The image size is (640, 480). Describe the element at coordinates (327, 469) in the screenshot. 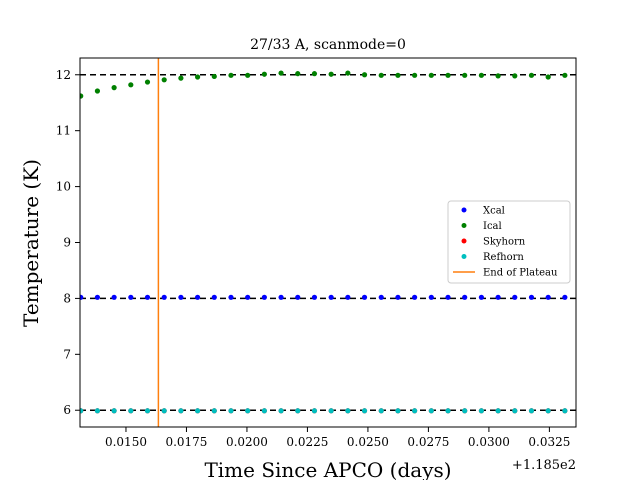

I see `x-axis-label: Time Since APCO (days)` at that location.